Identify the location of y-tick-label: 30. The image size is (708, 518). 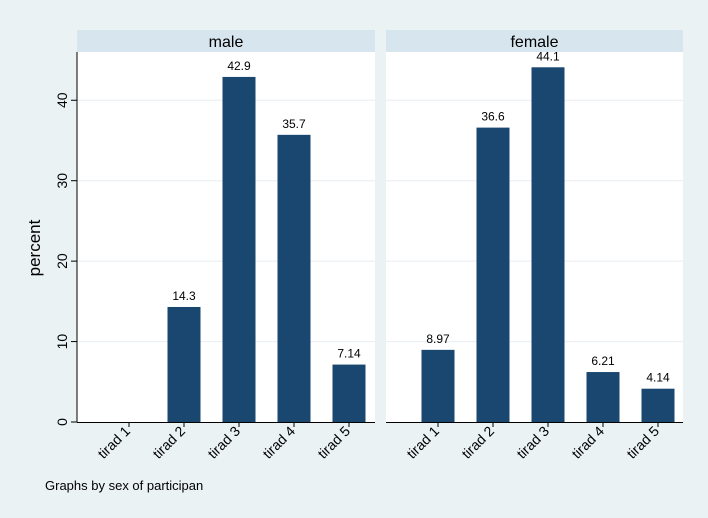
(62, 181).